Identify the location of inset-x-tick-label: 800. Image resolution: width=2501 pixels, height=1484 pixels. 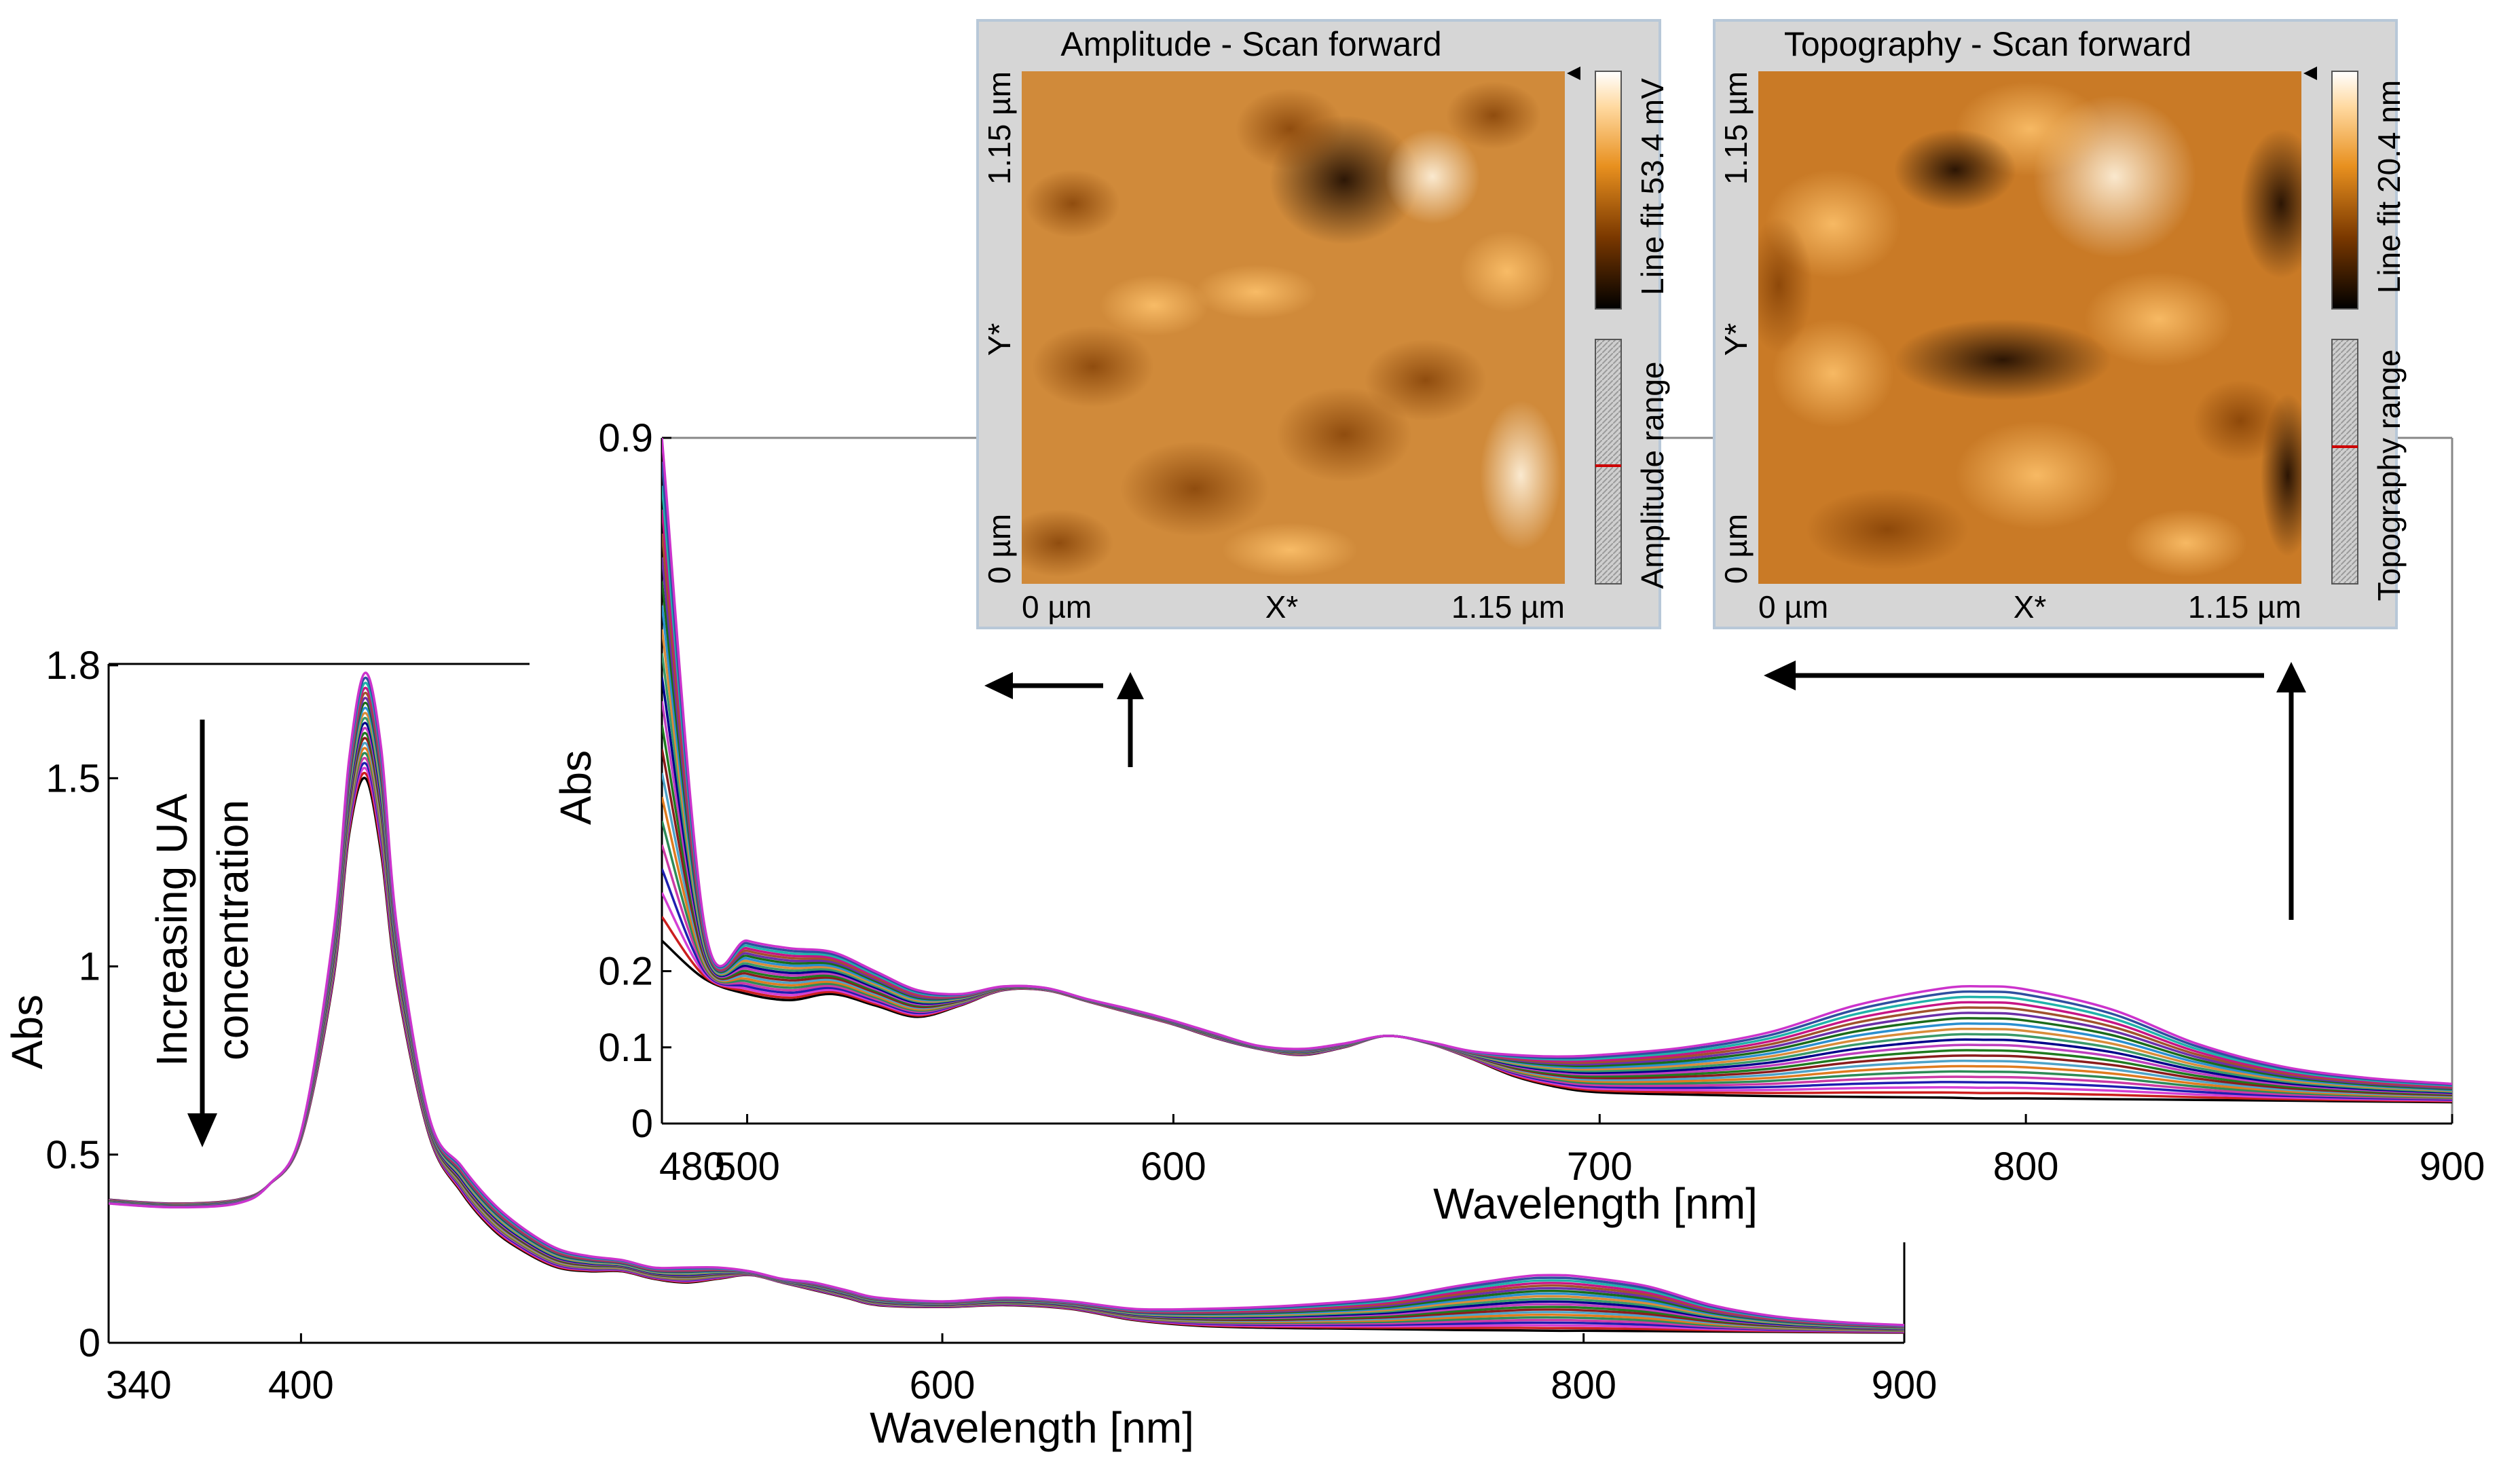
(2026, 1167).